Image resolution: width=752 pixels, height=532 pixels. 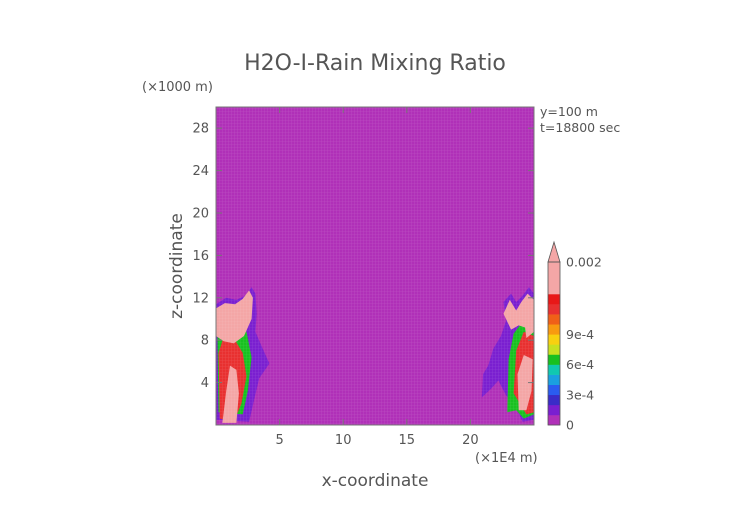 I want to click on chart-title: H2O-I-Rain Mixing Ratio, so click(x=375, y=63).